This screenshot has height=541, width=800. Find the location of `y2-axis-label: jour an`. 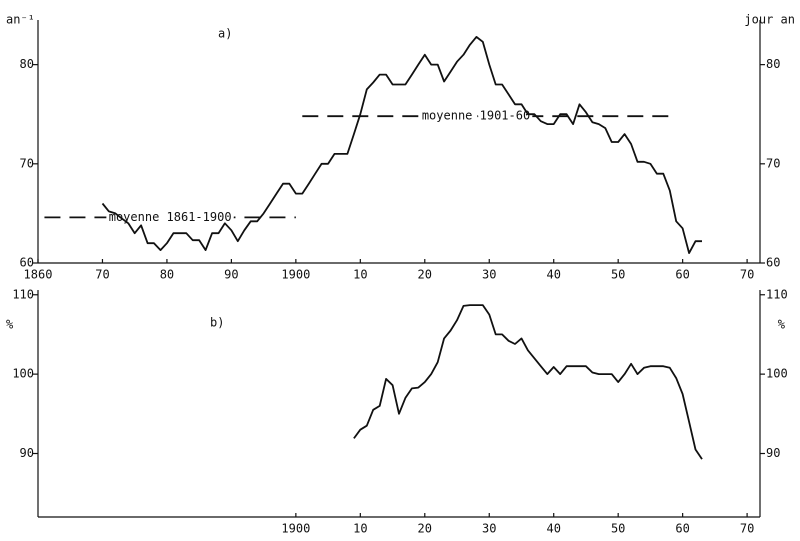

y2-axis-label: jour an is located at coordinates (769, 20).